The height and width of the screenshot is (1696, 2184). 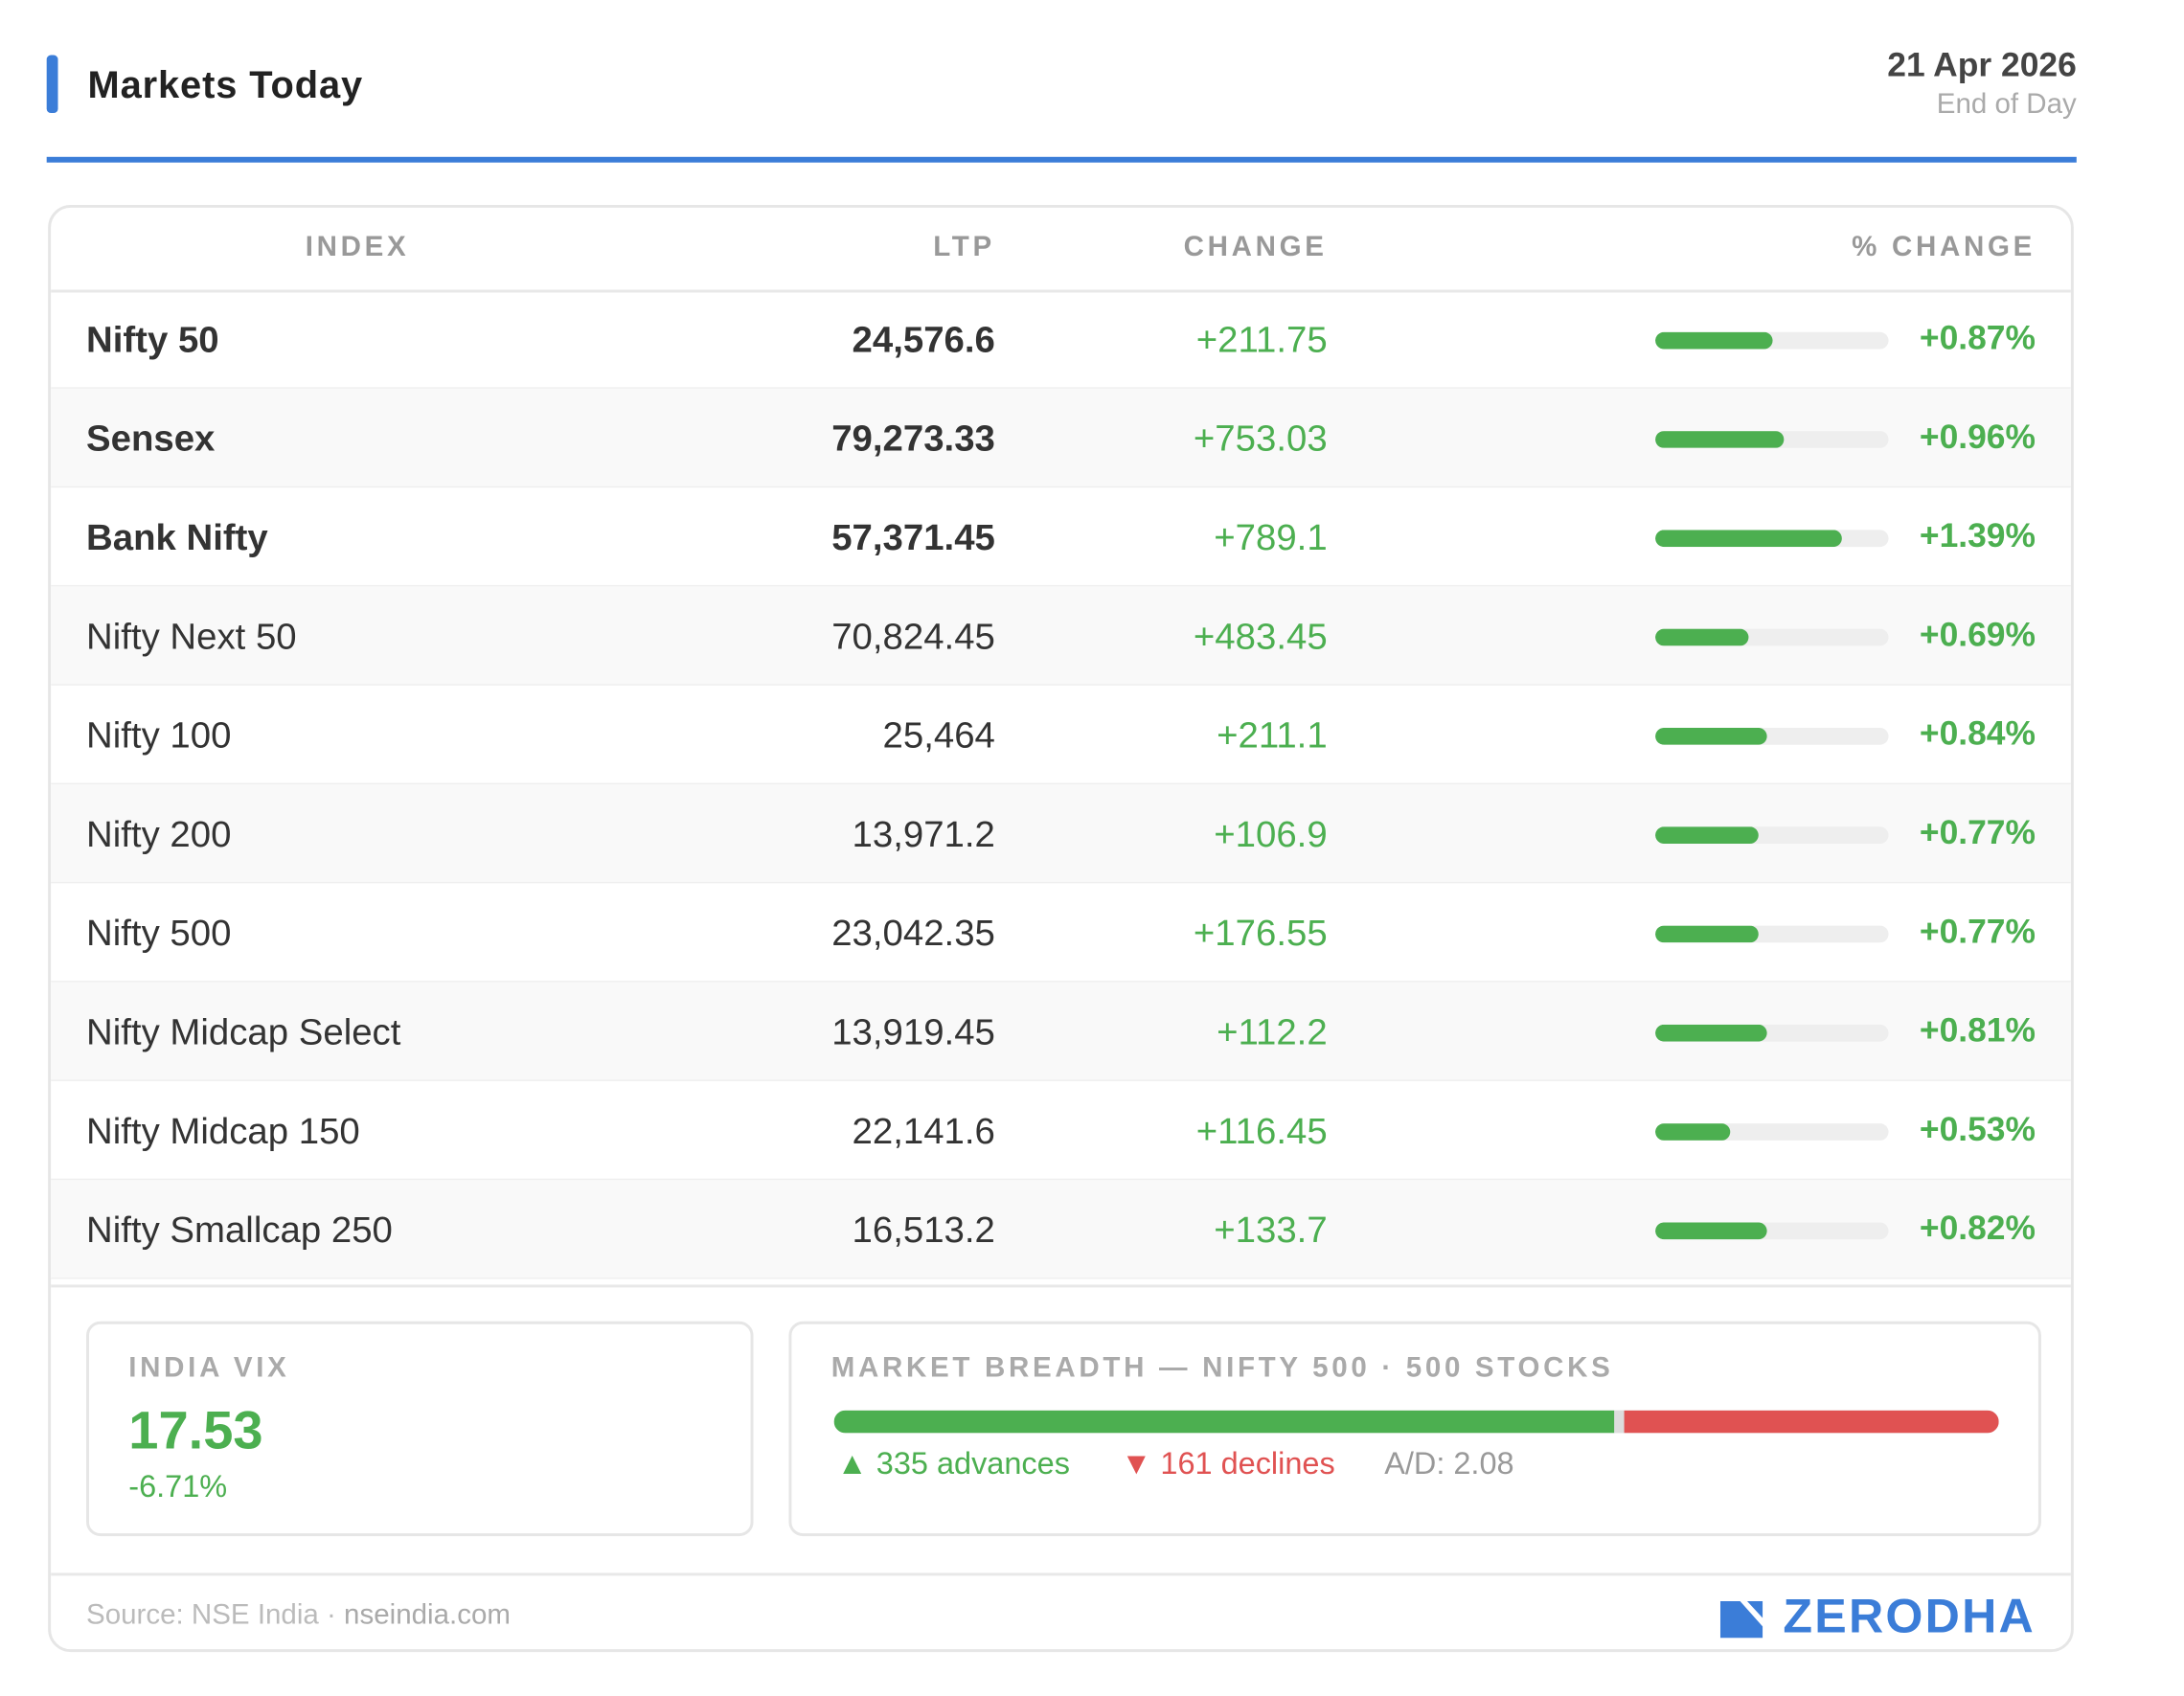 What do you see at coordinates (1061, 1131) in the screenshot?
I see `table-row: Nifty Midcap 150 22,141.6 +116.45 +0.53%` at bounding box center [1061, 1131].